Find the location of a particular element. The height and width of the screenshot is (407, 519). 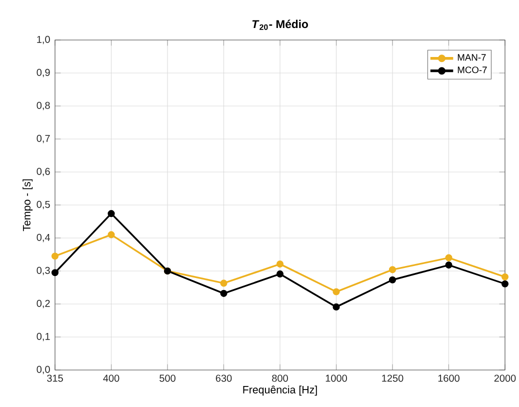

x-tick-label: 800 is located at coordinates (280, 378).